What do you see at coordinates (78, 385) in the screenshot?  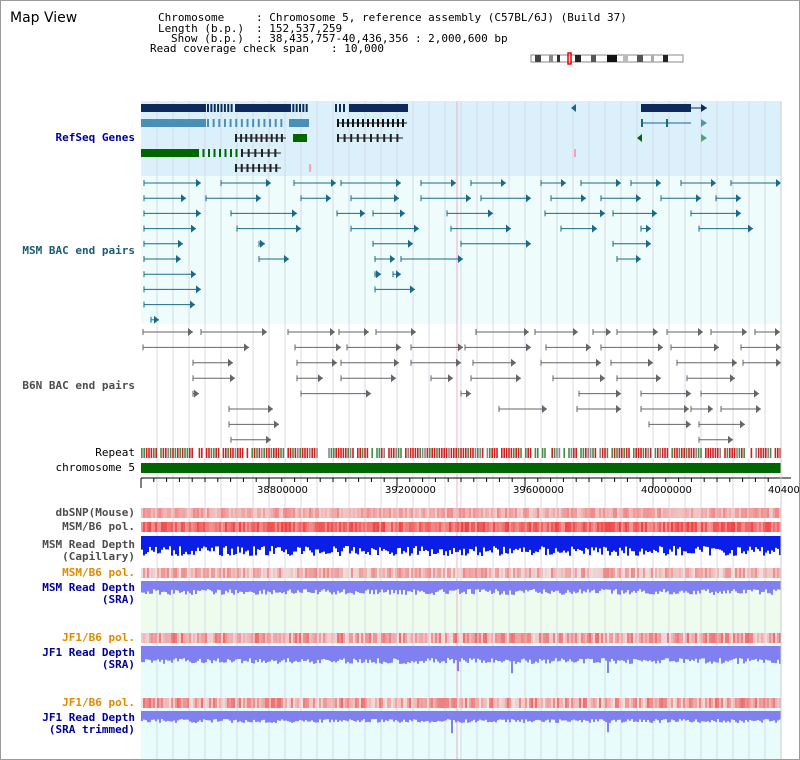 I see `label-b6n-bac-end-pairs: B6N BAC end pairs` at bounding box center [78, 385].